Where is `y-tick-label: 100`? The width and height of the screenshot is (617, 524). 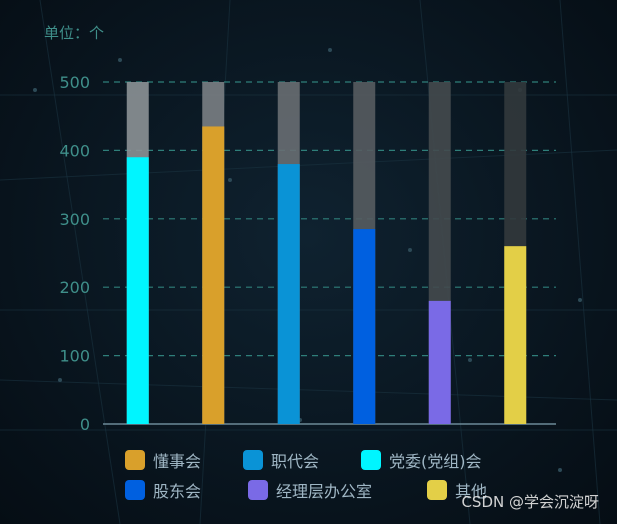 y-tick-label: 100 is located at coordinates (74, 356).